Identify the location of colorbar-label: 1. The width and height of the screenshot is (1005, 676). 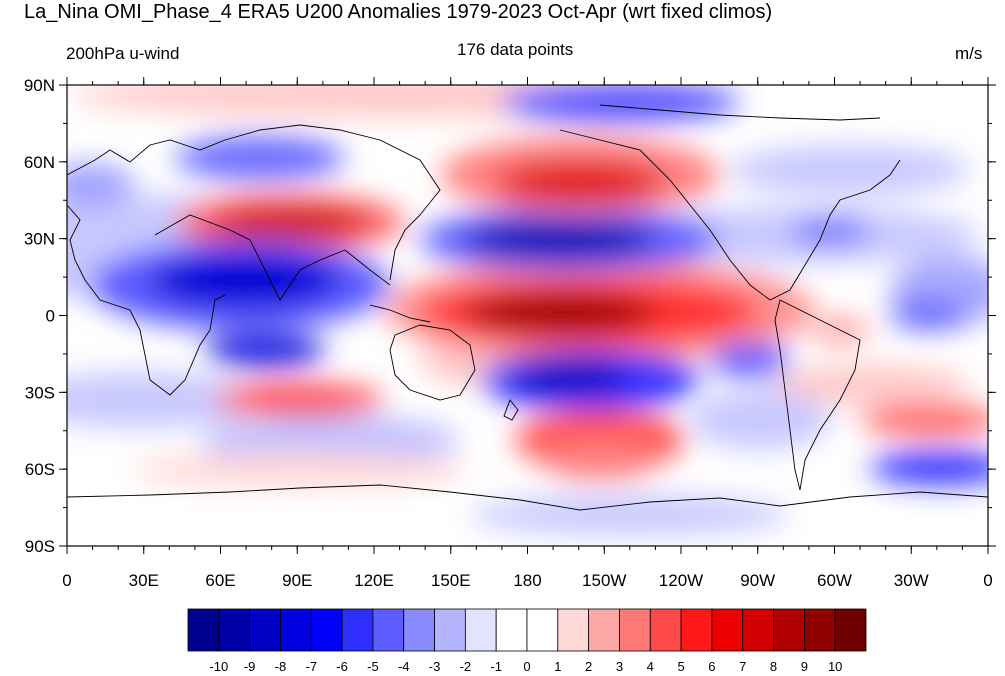
(557, 666).